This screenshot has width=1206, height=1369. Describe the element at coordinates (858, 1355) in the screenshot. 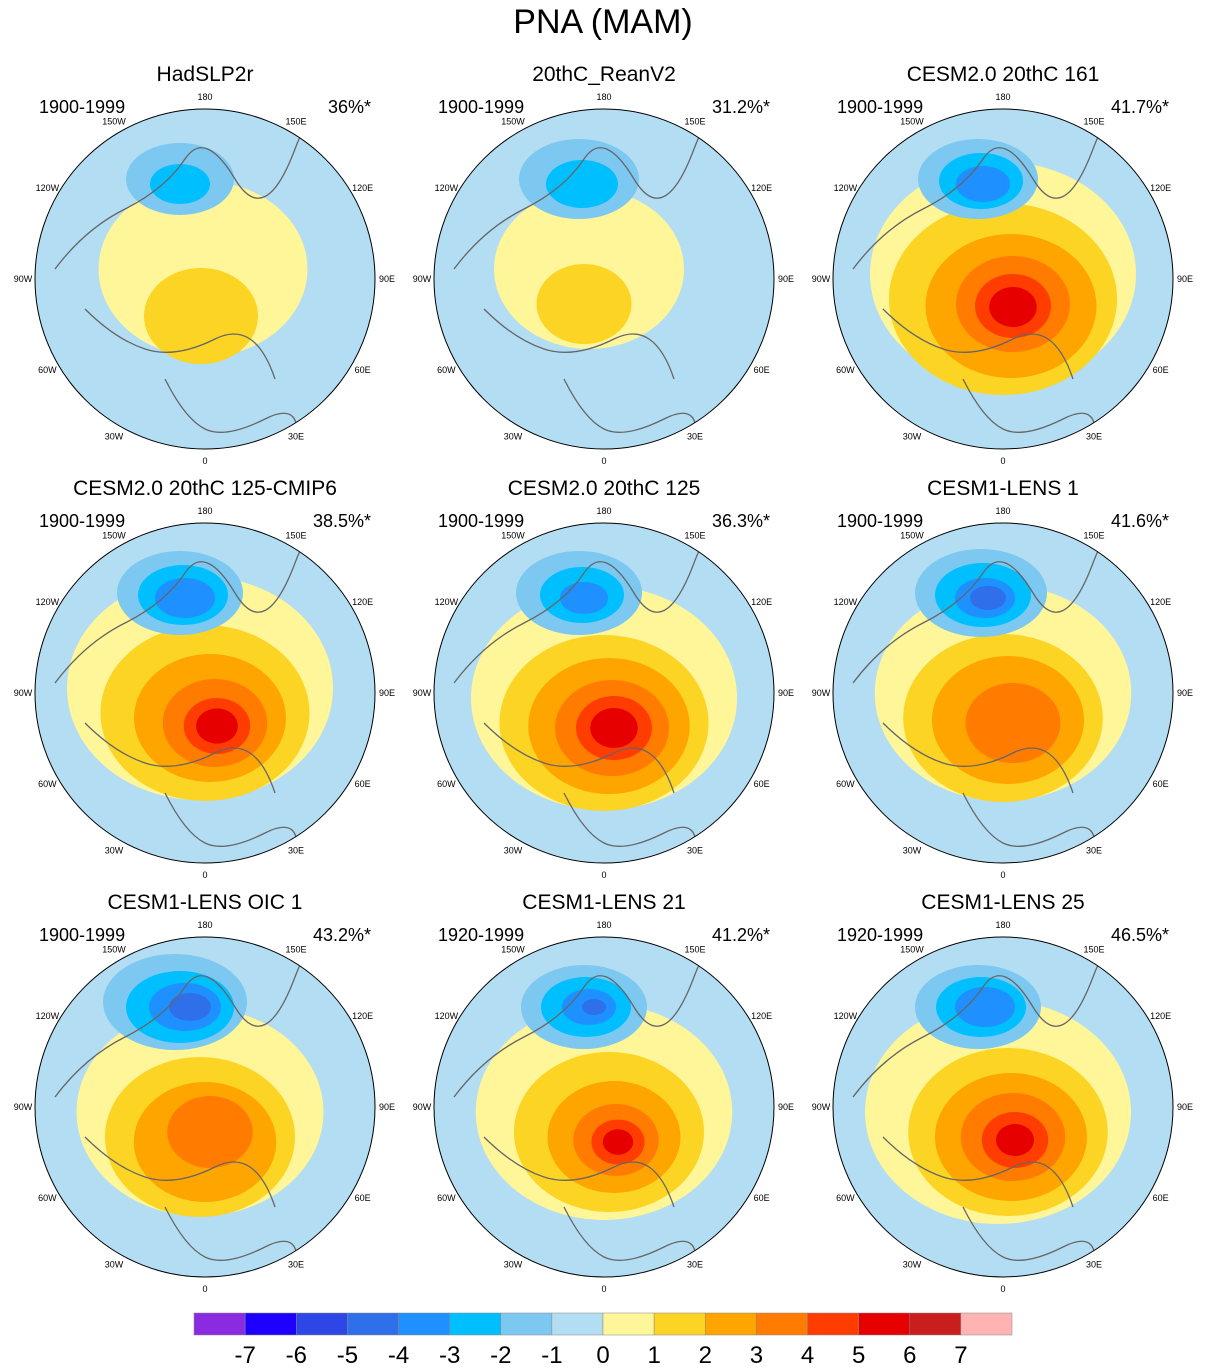

I see `colorbar-tick-label: 5` at that location.